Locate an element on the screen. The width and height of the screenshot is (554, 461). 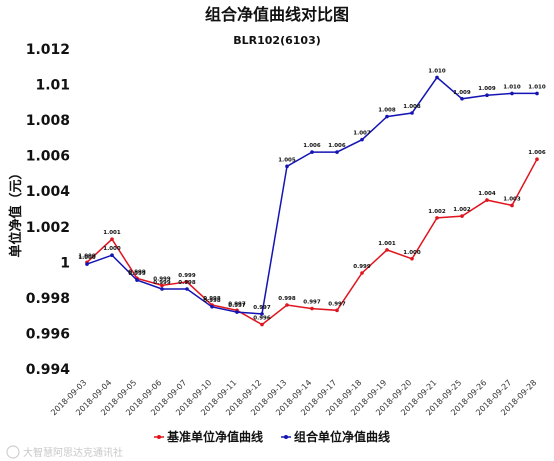
y-axis-label: 单位净值（元） is located at coordinates (16, 211).